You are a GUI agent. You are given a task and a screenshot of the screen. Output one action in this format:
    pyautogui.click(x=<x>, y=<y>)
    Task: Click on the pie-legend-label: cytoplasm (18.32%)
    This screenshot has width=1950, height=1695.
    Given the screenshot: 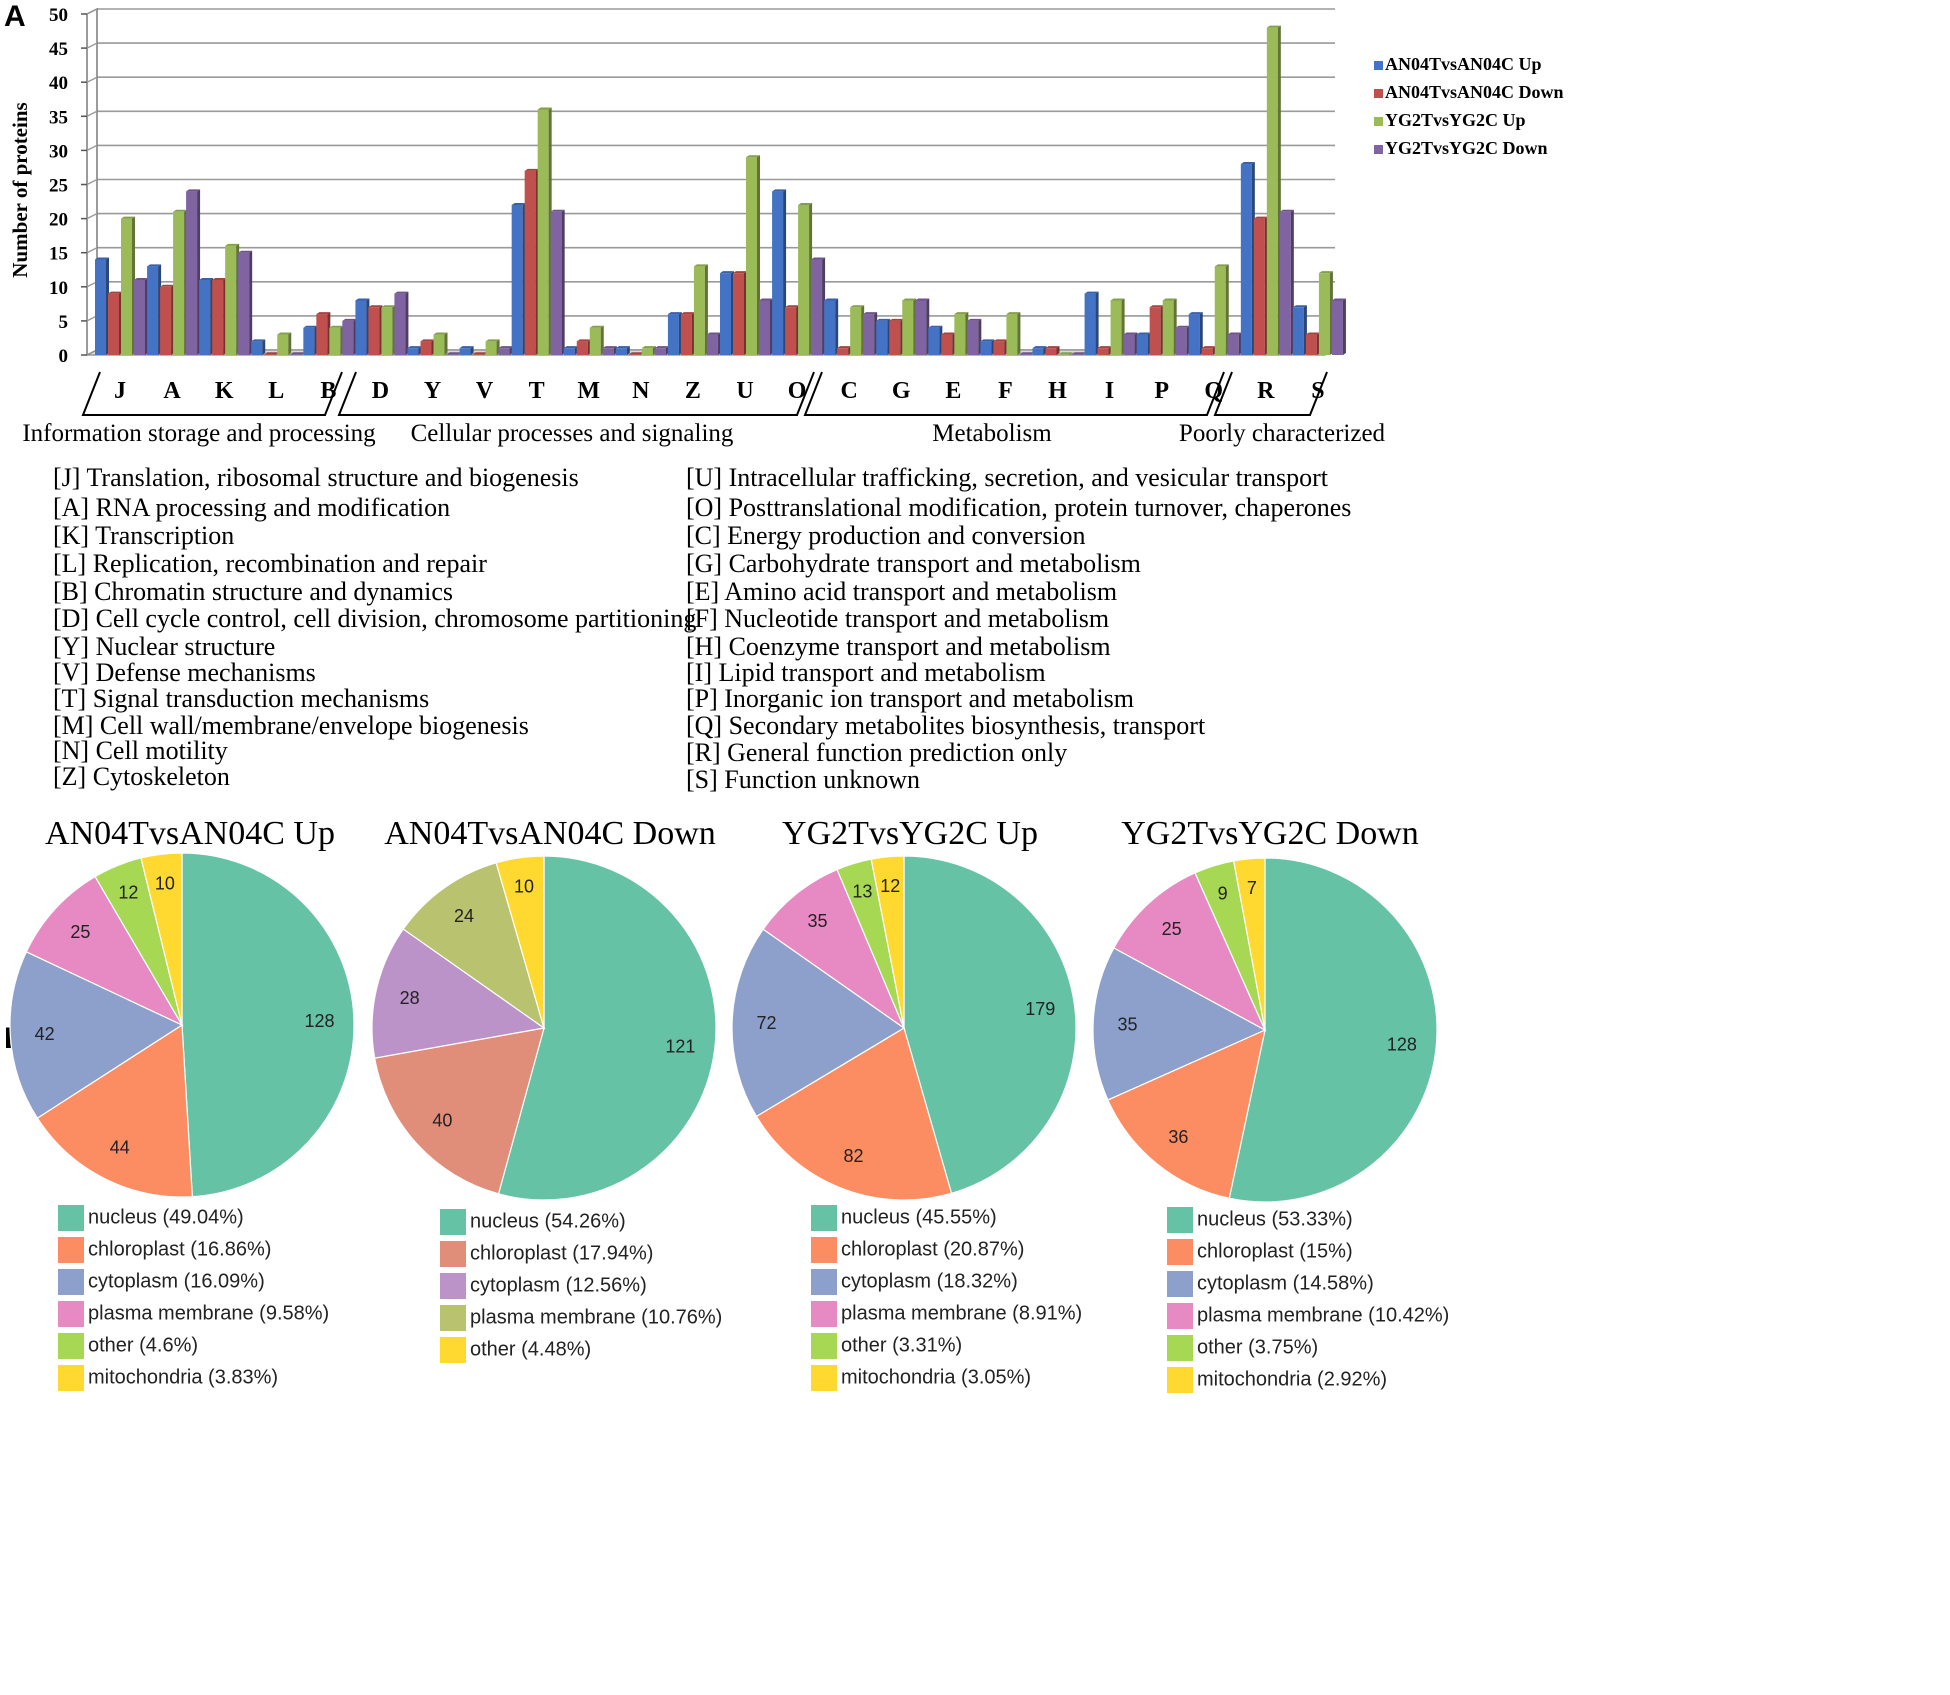 What is the action you would take?
    pyautogui.click(x=929, y=1281)
    